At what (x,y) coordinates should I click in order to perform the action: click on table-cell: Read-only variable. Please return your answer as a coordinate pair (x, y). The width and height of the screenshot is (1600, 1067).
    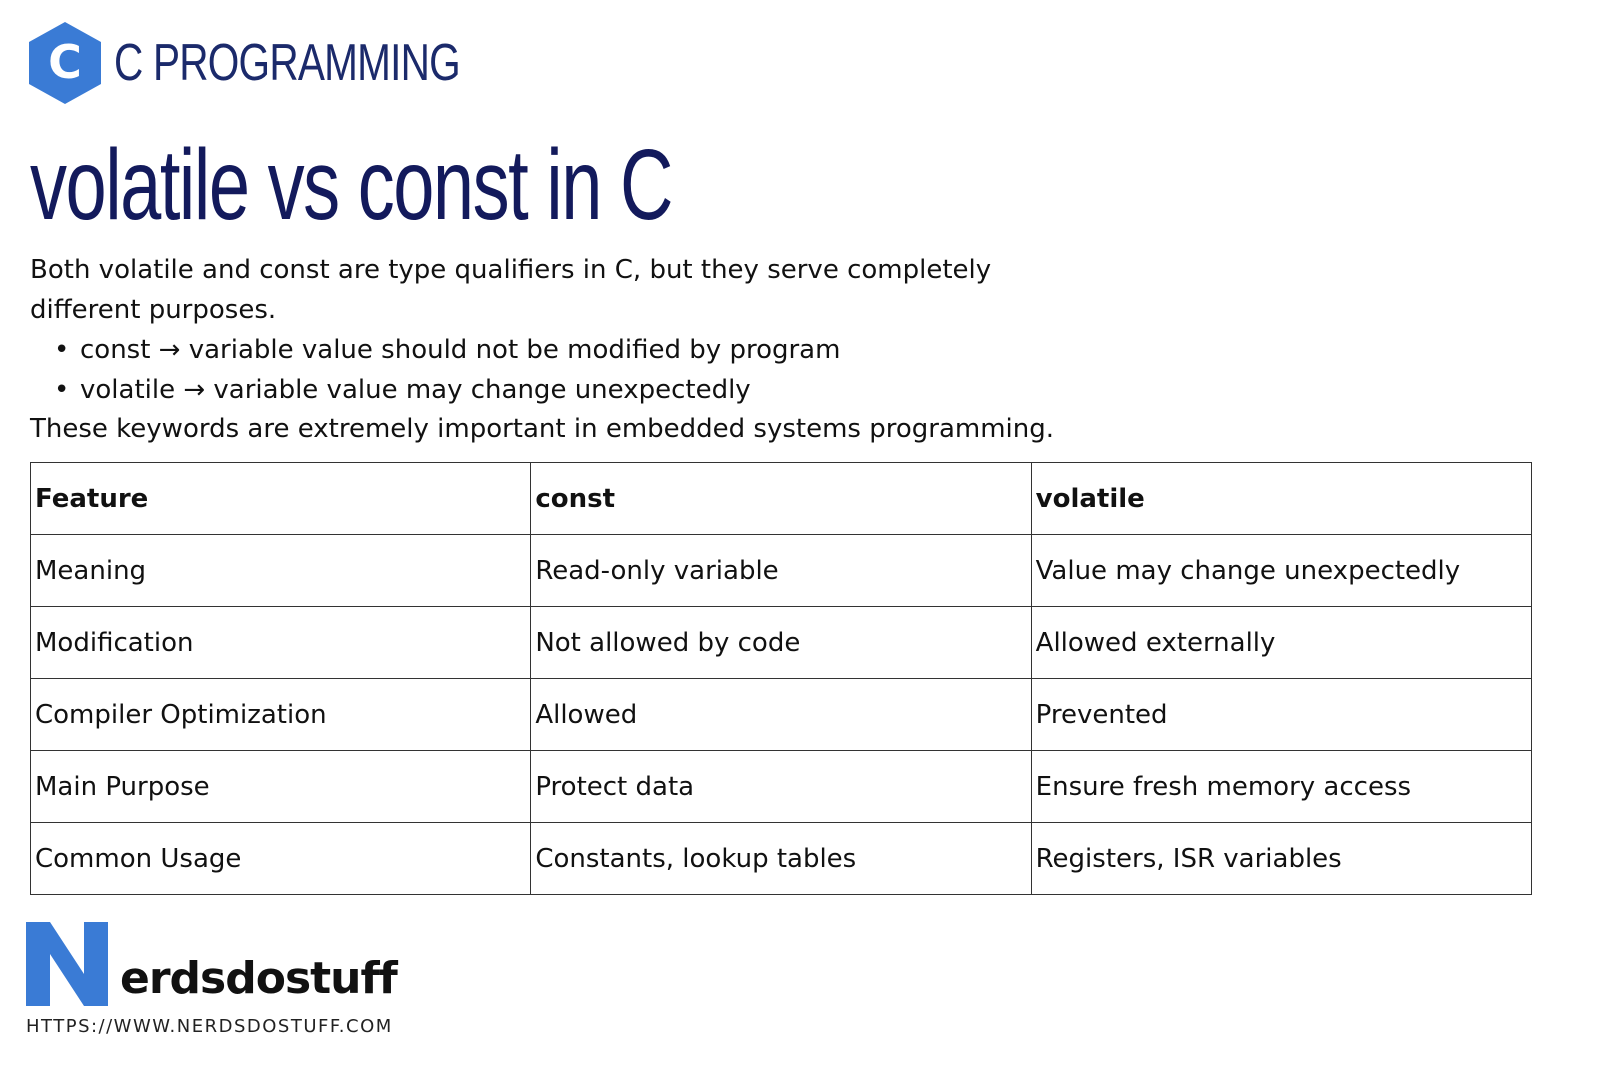
    Looking at the image, I should click on (781, 570).